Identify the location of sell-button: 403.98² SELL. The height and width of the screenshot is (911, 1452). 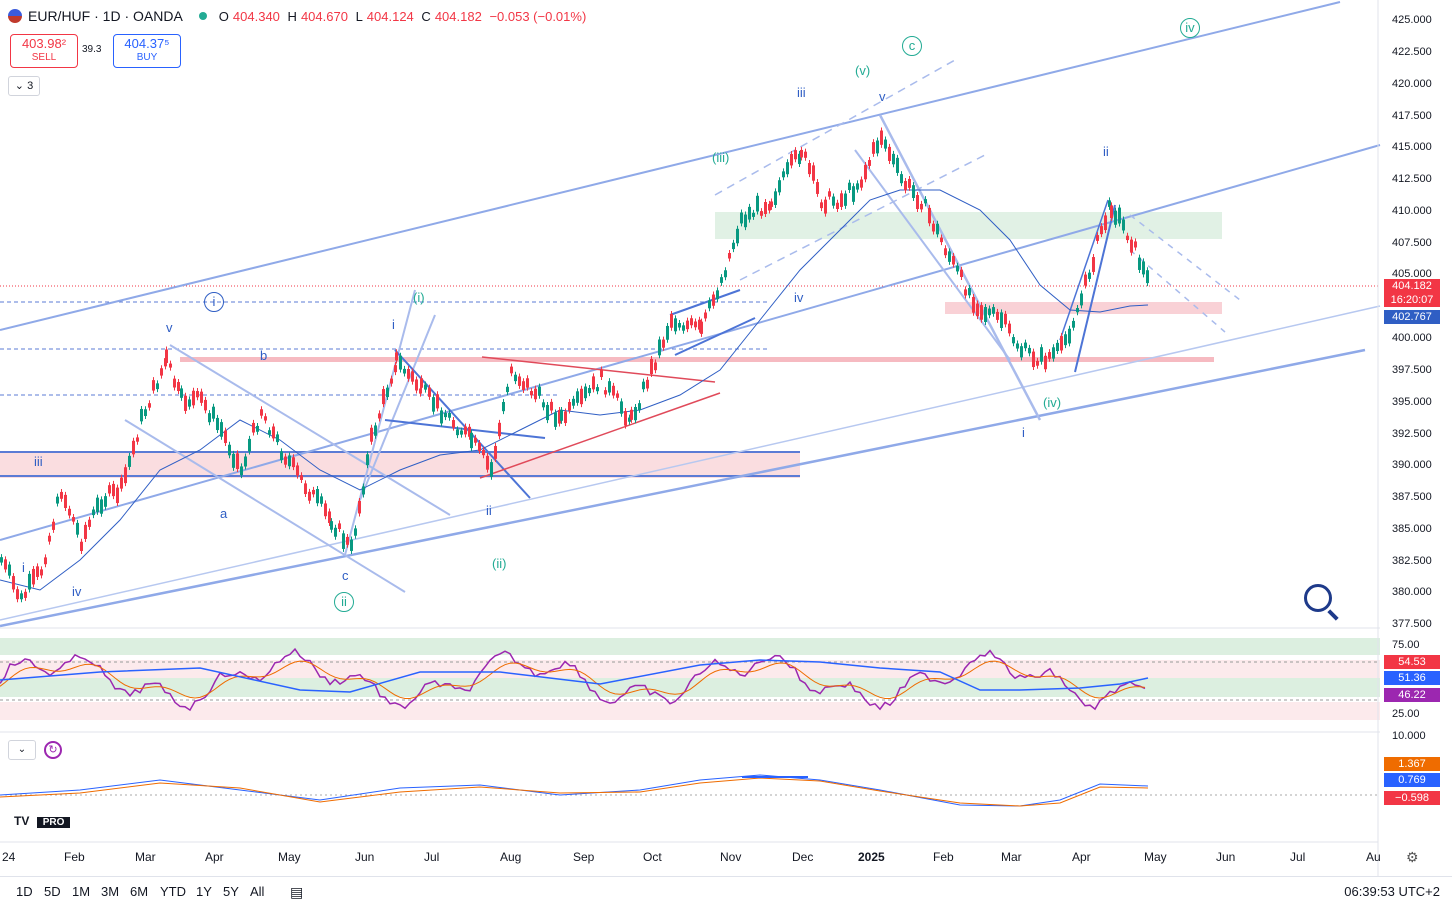
(44, 51).